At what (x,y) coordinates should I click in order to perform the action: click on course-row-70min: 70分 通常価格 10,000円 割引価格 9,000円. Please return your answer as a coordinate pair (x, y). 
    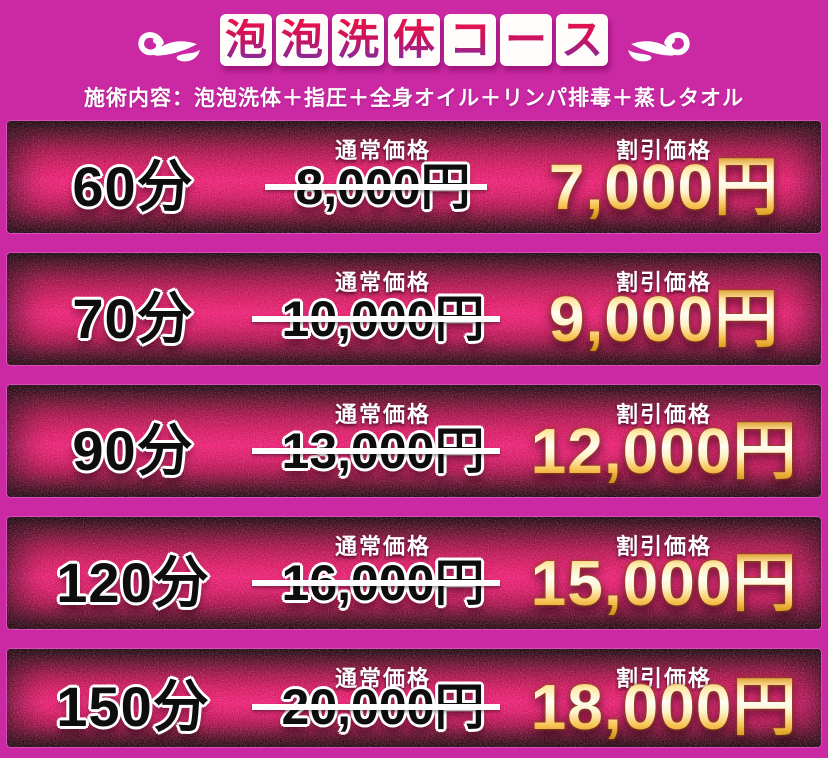
    Looking at the image, I should click on (414, 309).